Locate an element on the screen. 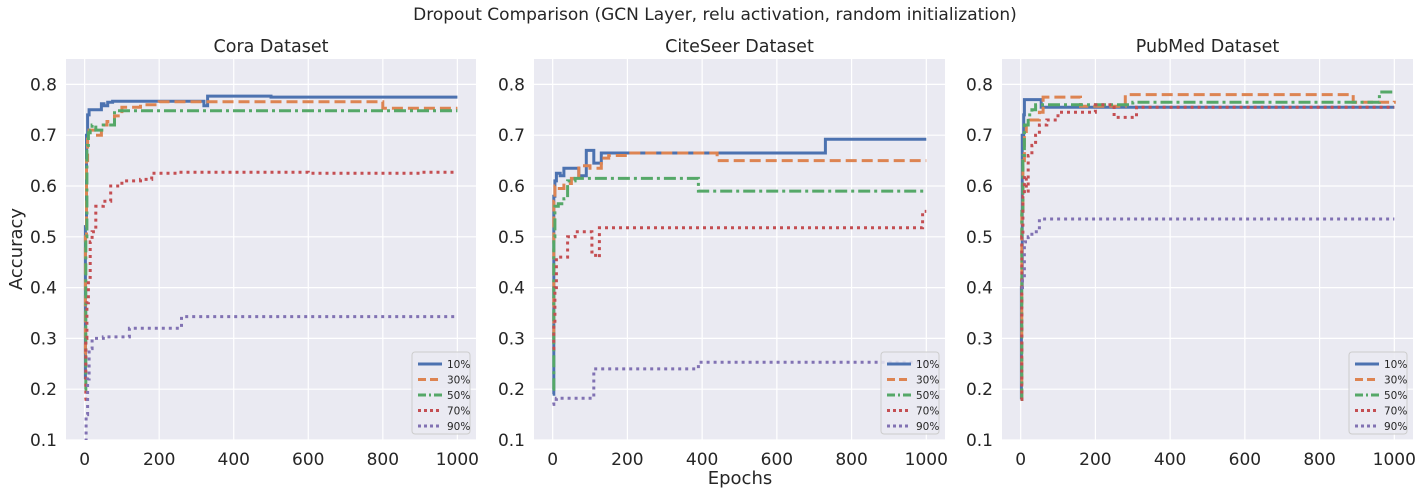 The height and width of the screenshot is (495, 1424). y-axis-label: Accuracy is located at coordinates (16, 249).